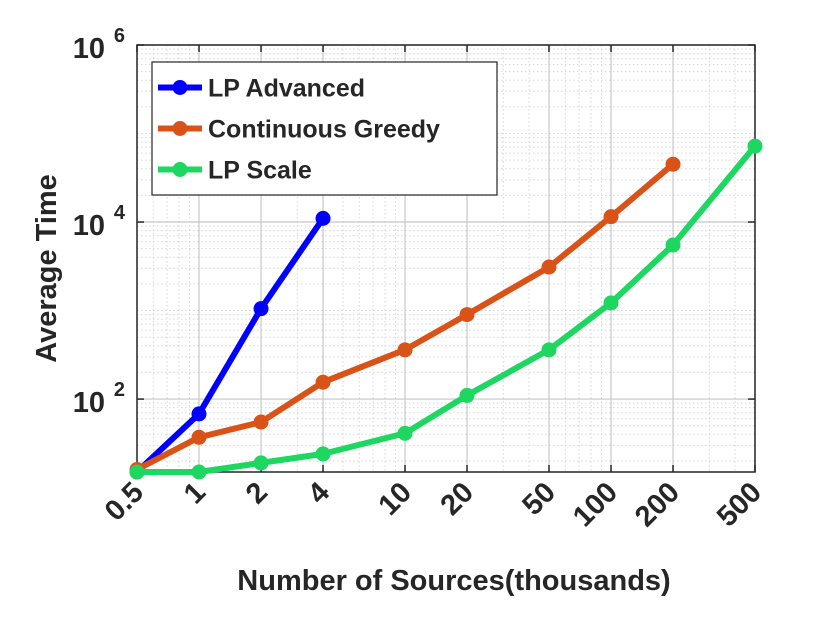 The height and width of the screenshot is (623, 830). What do you see at coordinates (395, 498) in the screenshot?
I see `x-tick-label: 10` at bounding box center [395, 498].